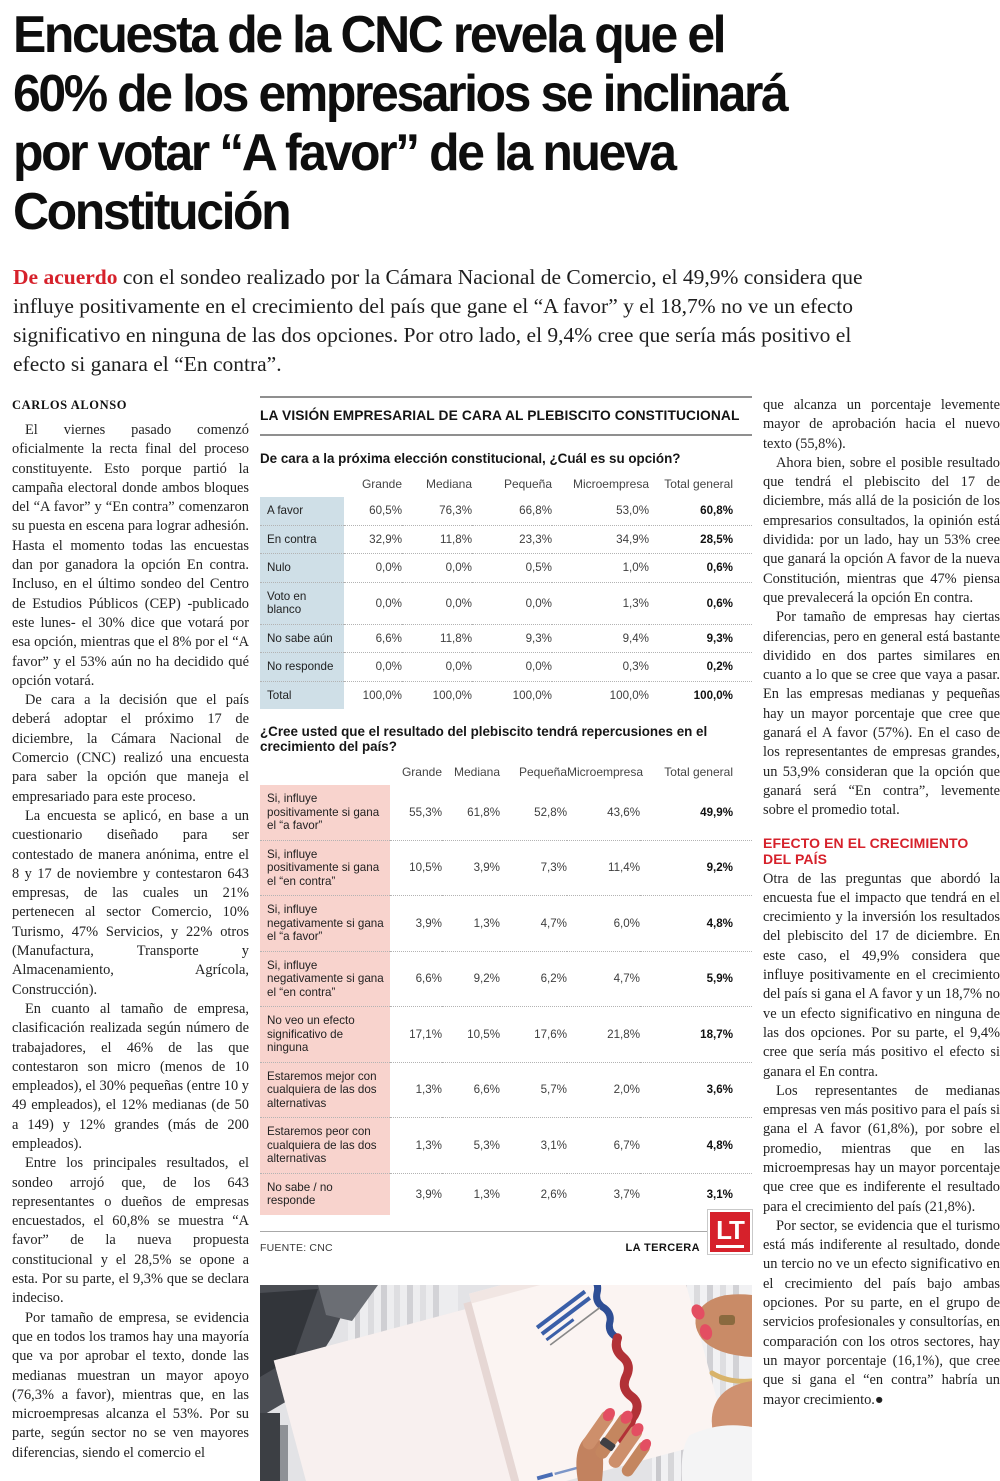  Describe the element at coordinates (635, 667) in the screenshot. I see `cell-value: 0,3%` at that location.